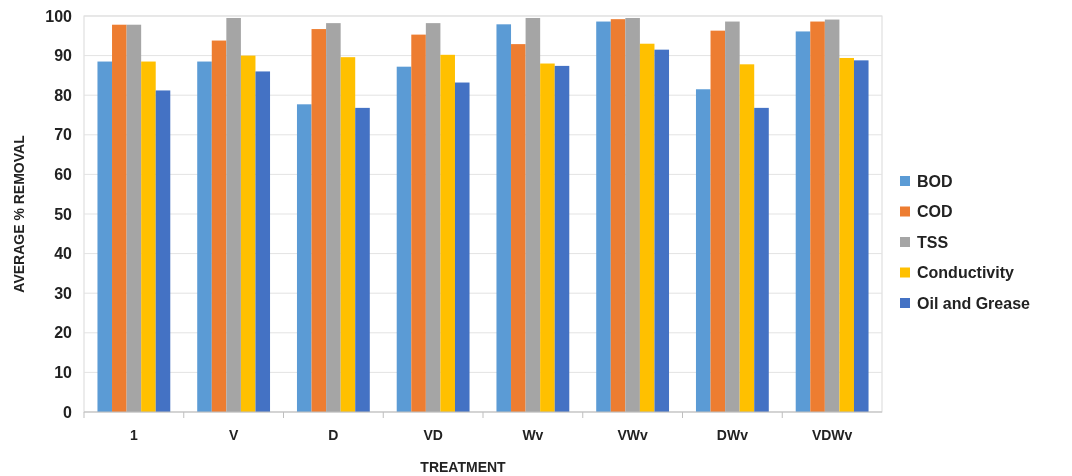  Describe the element at coordinates (933, 242) in the screenshot. I see `legend-label: TSS` at that location.